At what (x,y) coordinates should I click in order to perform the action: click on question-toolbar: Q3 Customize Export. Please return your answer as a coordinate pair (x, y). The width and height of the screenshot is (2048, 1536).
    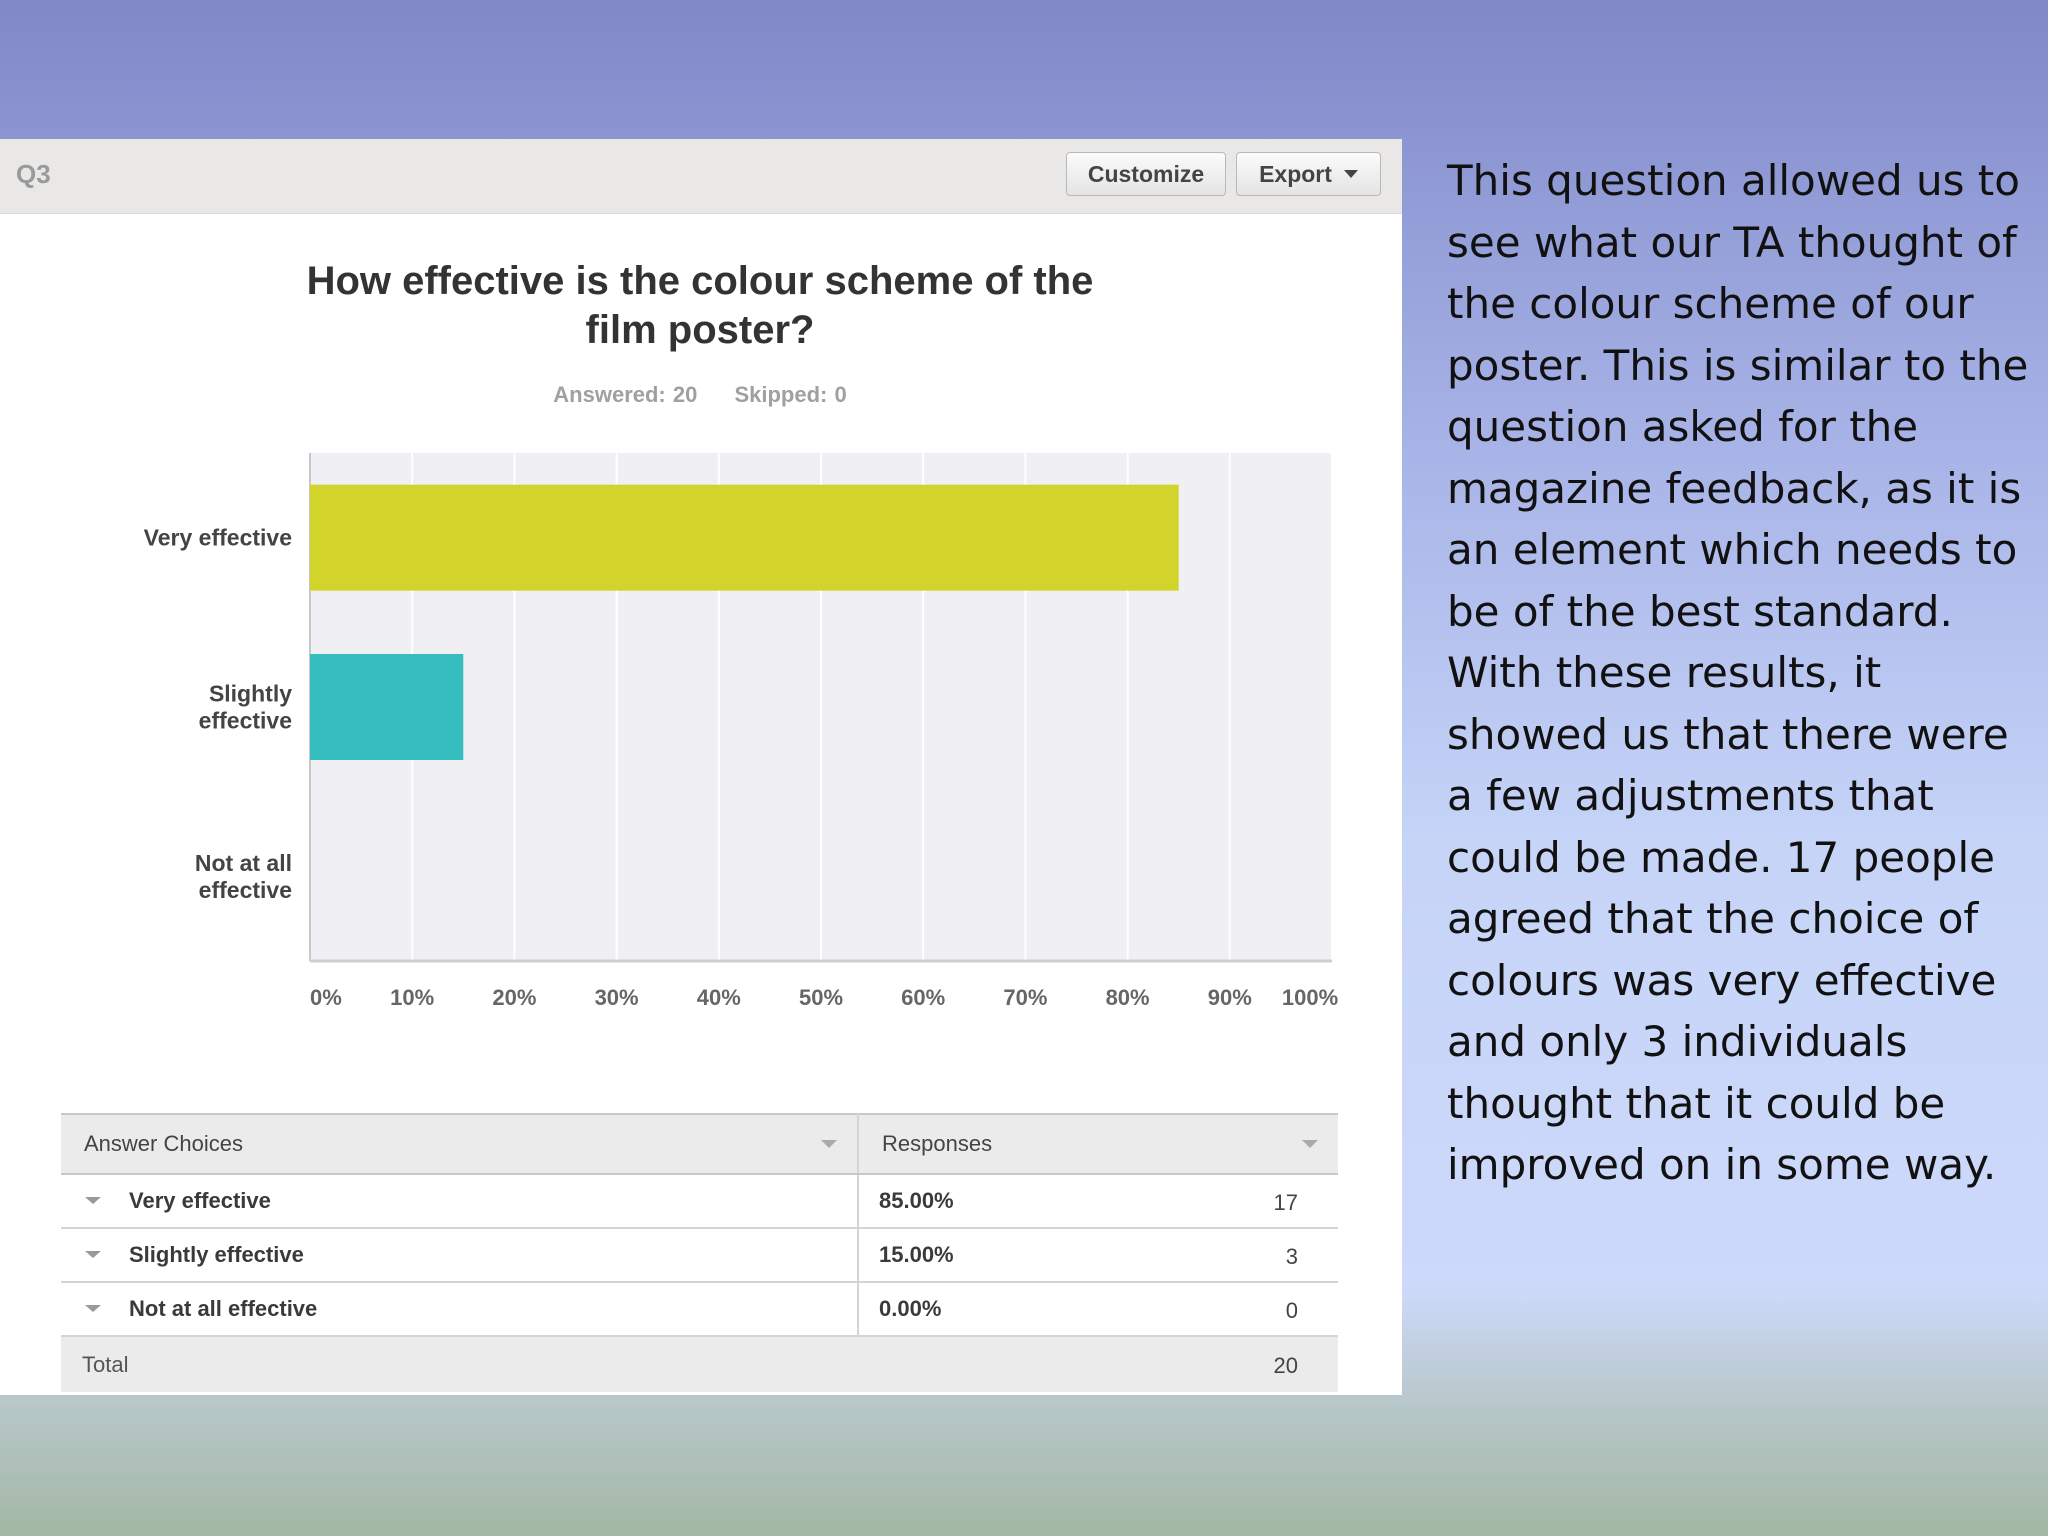
    Looking at the image, I should click on (701, 176).